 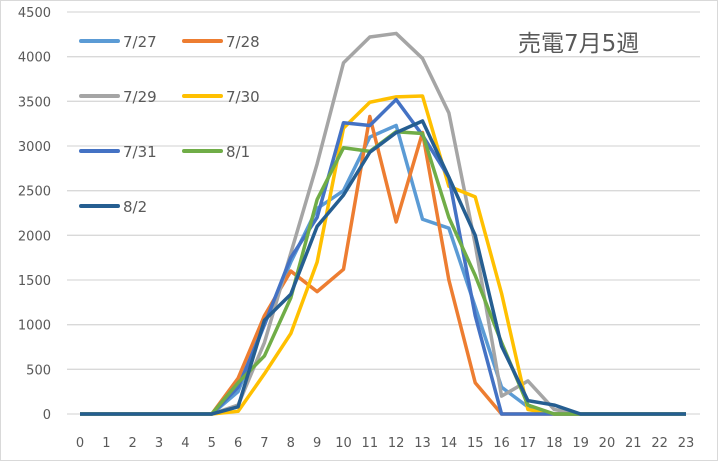 What do you see at coordinates (264, 443) in the screenshot?
I see `x-tick-label: 7` at bounding box center [264, 443].